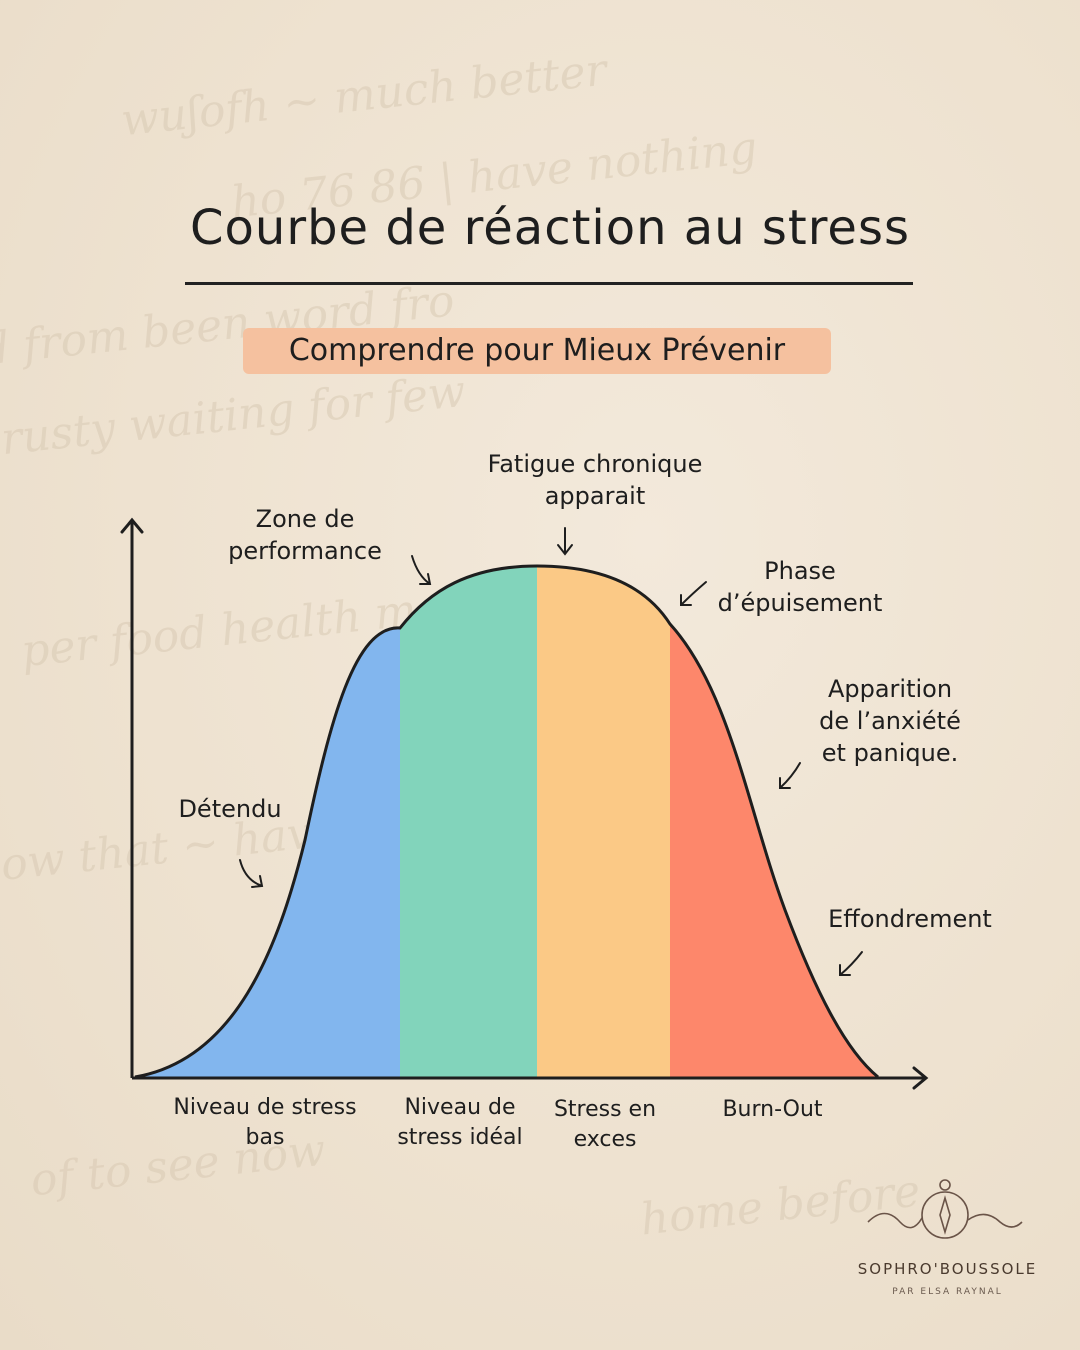 This screenshot has height=1350, width=1080. What do you see at coordinates (132, 525) in the screenshot?
I see `y-axis-arrow-icon` at bounding box center [132, 525].